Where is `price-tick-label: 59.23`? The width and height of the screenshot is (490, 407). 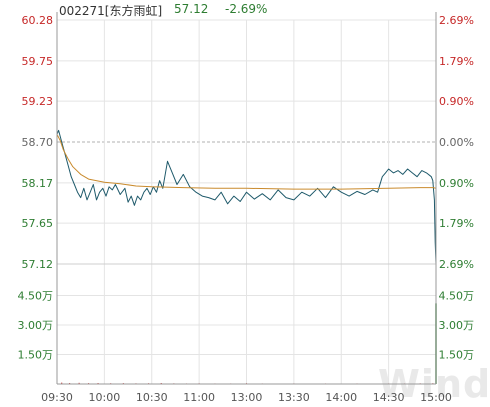
price-tick-label: 59.23 is located at coordinates (38, 101).